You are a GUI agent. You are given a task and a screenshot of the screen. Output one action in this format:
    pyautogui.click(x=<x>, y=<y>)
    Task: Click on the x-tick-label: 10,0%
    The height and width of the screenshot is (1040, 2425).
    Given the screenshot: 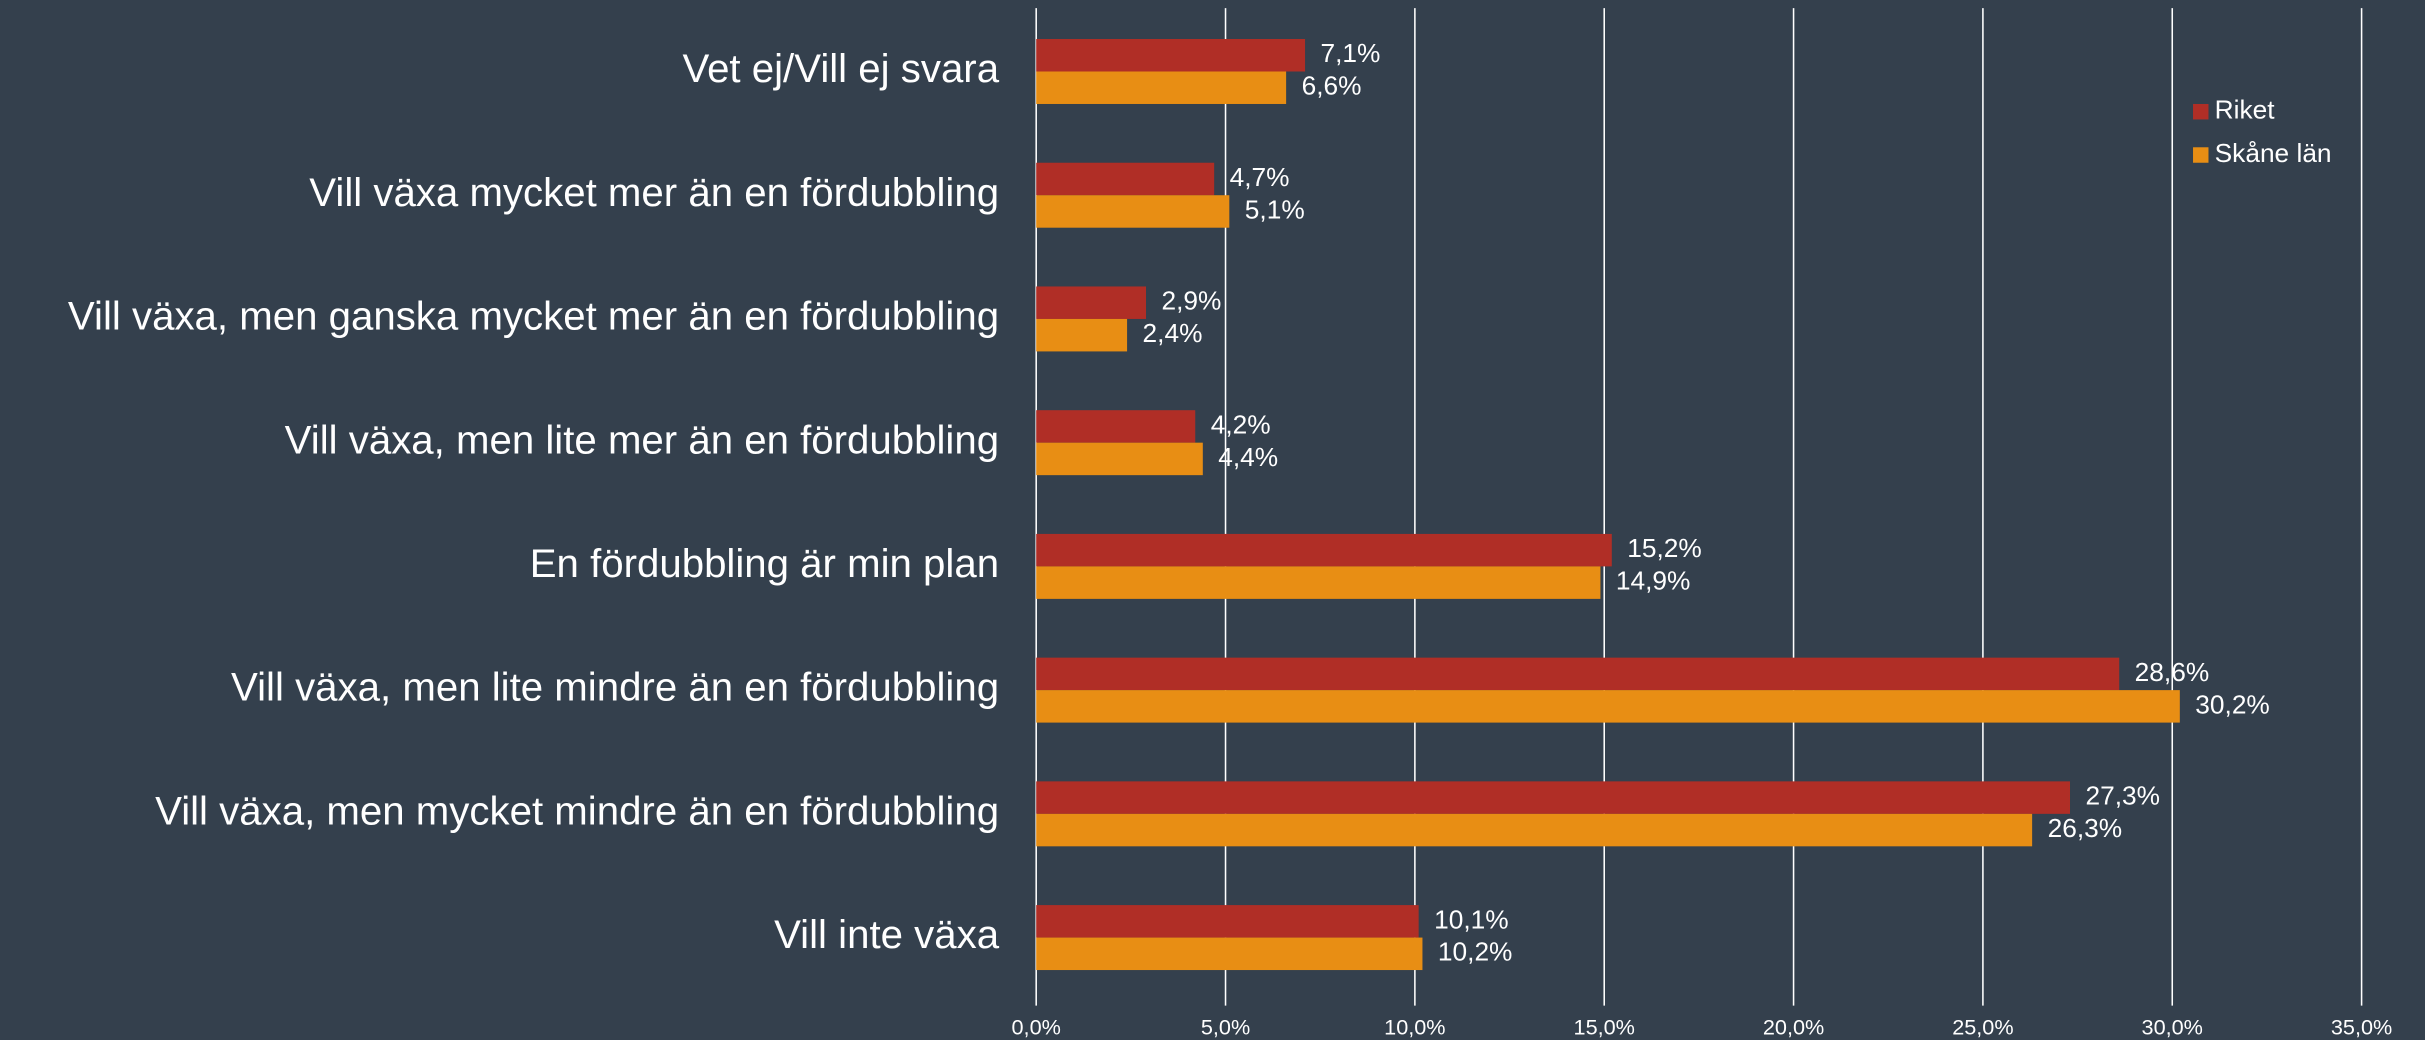 What is the action you would take?
    pyautogui.click(x=1414, y=1027)
    